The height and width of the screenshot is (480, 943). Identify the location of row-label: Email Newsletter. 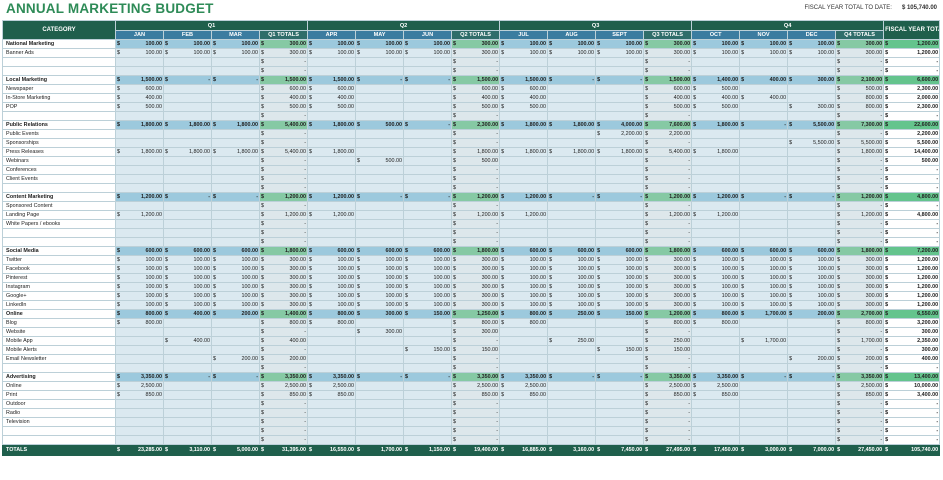
(59, 359).